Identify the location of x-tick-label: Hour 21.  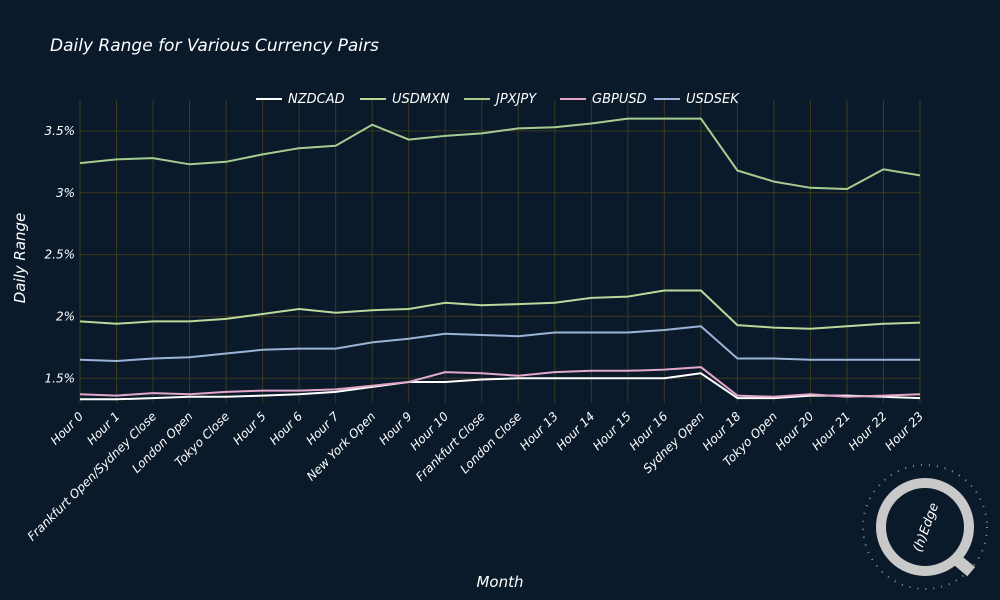
(831, 431).